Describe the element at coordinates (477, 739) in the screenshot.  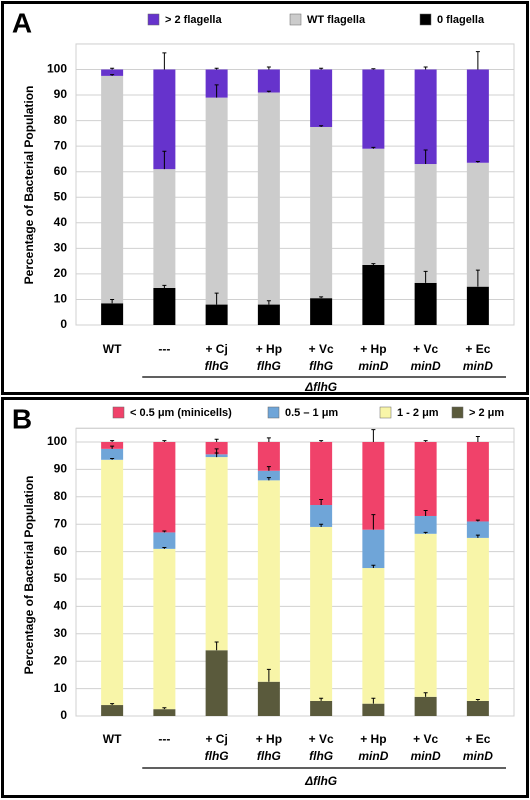
I see `x-tick-label: + Ec` at that location.